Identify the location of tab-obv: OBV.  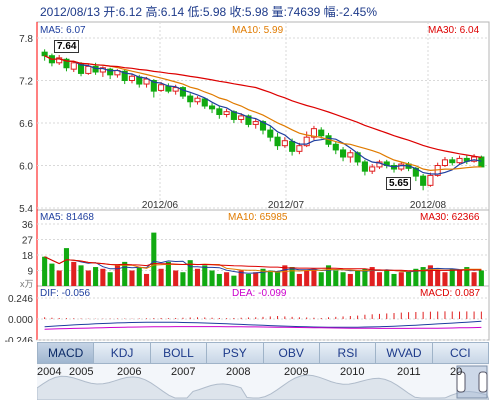
(291, 353).